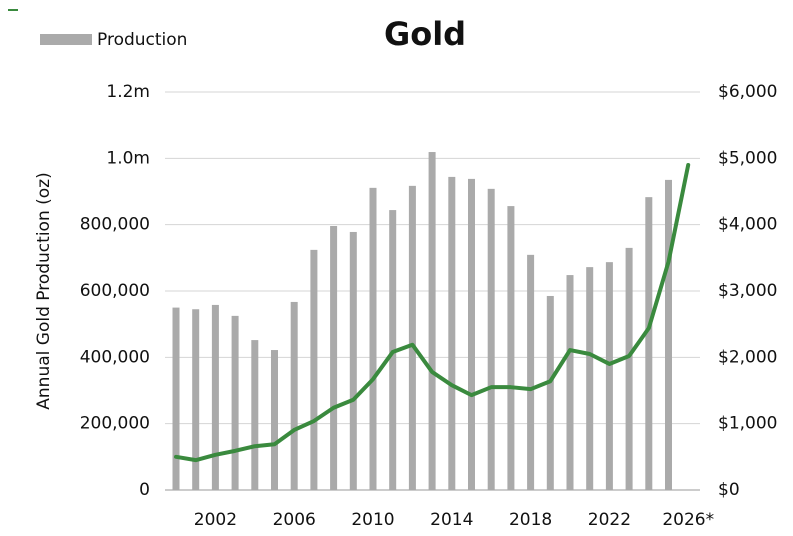 The image size is (793, 536). Describe the element at coordinates (144, 490) in the screenshot. I see `y-tick-label: 0` at that location.